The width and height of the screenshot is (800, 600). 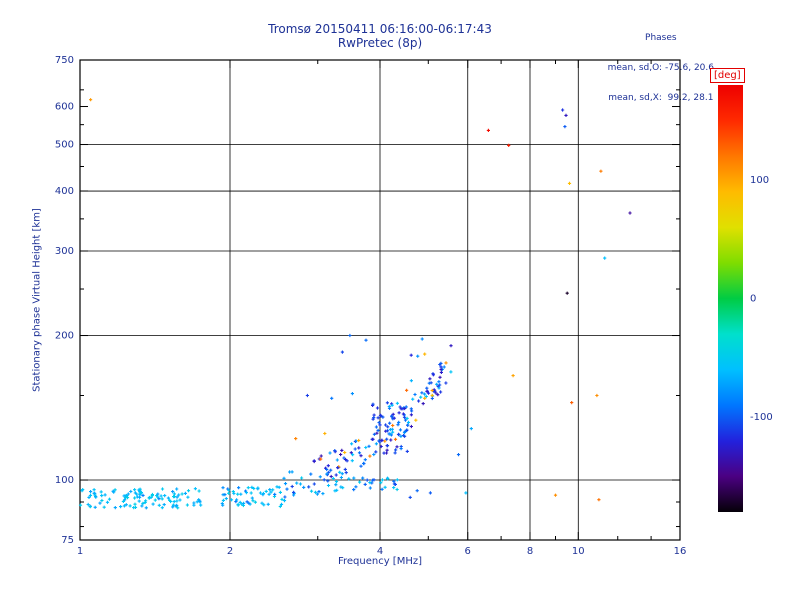 What do you see at coordinates (380, 43) in the screenshot?
I see `chart-subtitle: RwPretec (8p)` at bounding box center [380, 43].